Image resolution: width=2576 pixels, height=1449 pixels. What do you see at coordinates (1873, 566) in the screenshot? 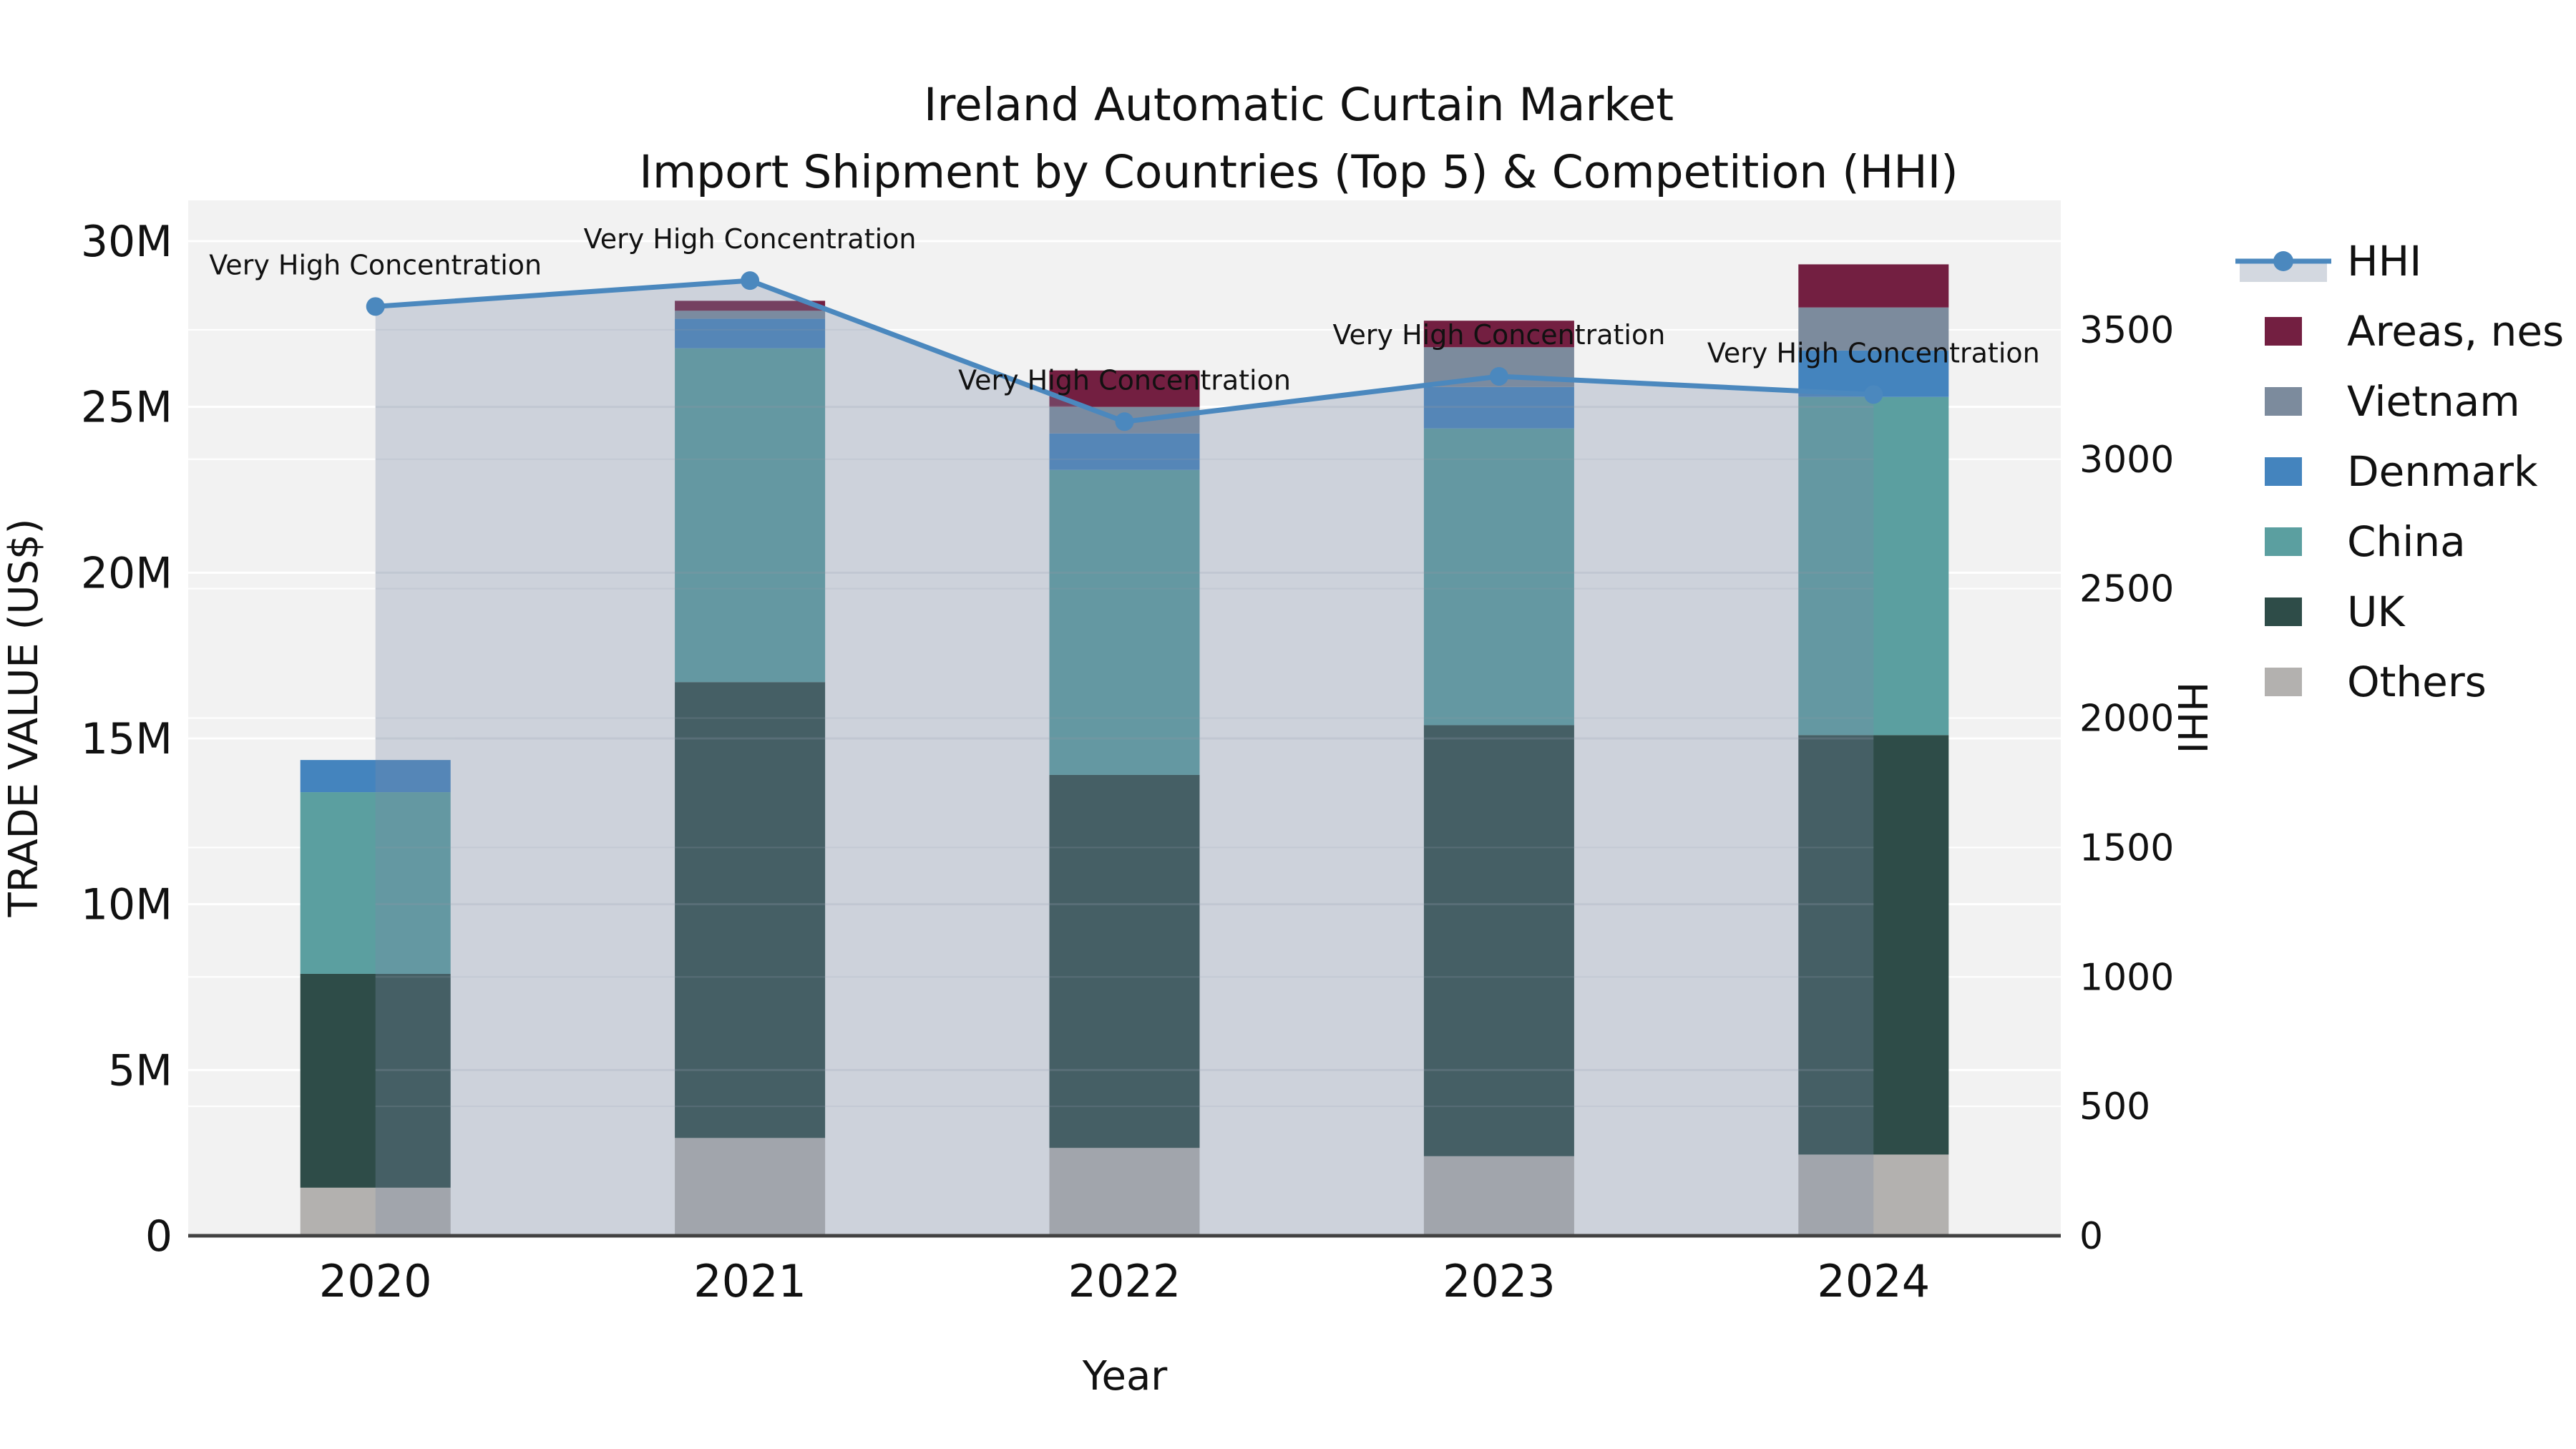
I see `bar-segment-china-2024` at bounding box center [1873, 566].